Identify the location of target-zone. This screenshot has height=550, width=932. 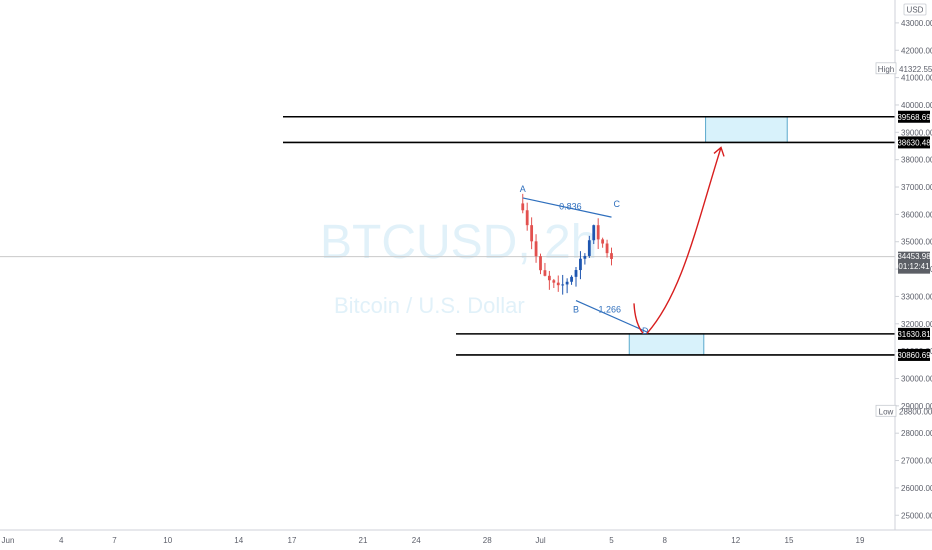
(746, 129).